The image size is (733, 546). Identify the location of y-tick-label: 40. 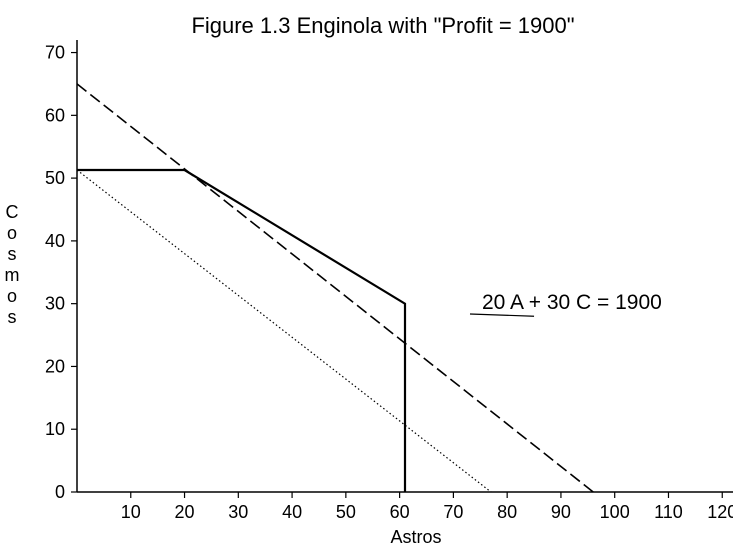
(55, 241).